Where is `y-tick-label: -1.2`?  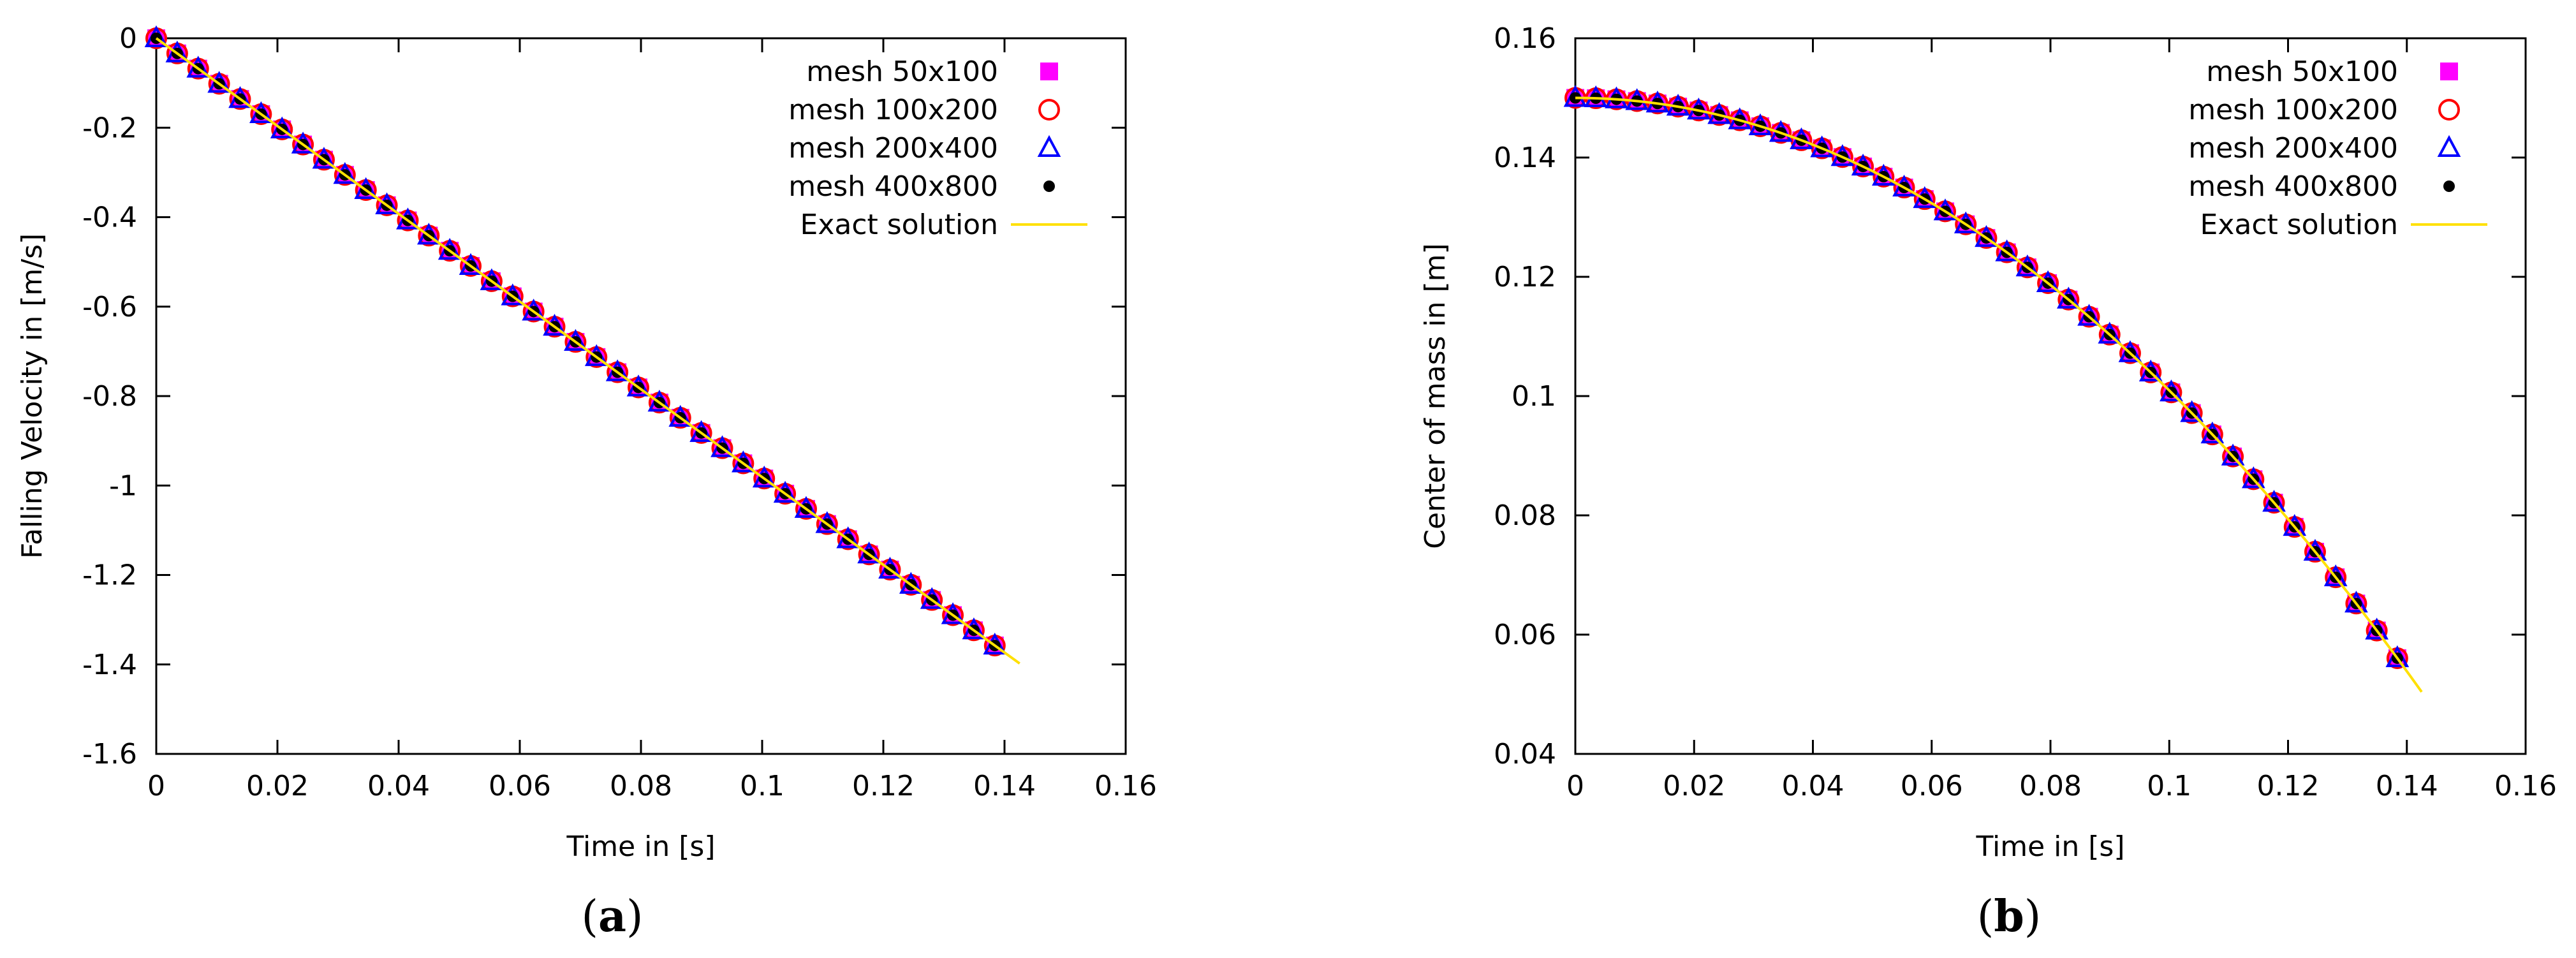
y-tick-label: -1.2 is located at coordinates (109, 575).